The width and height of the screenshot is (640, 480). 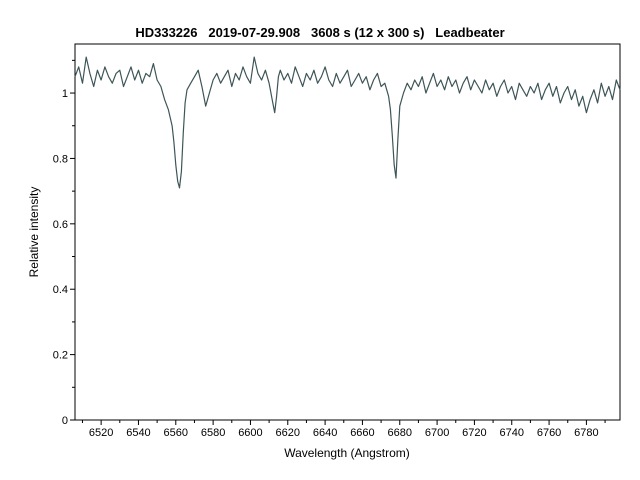 I want to click on x-tick-label: 6580, so click(x=213, y=433).